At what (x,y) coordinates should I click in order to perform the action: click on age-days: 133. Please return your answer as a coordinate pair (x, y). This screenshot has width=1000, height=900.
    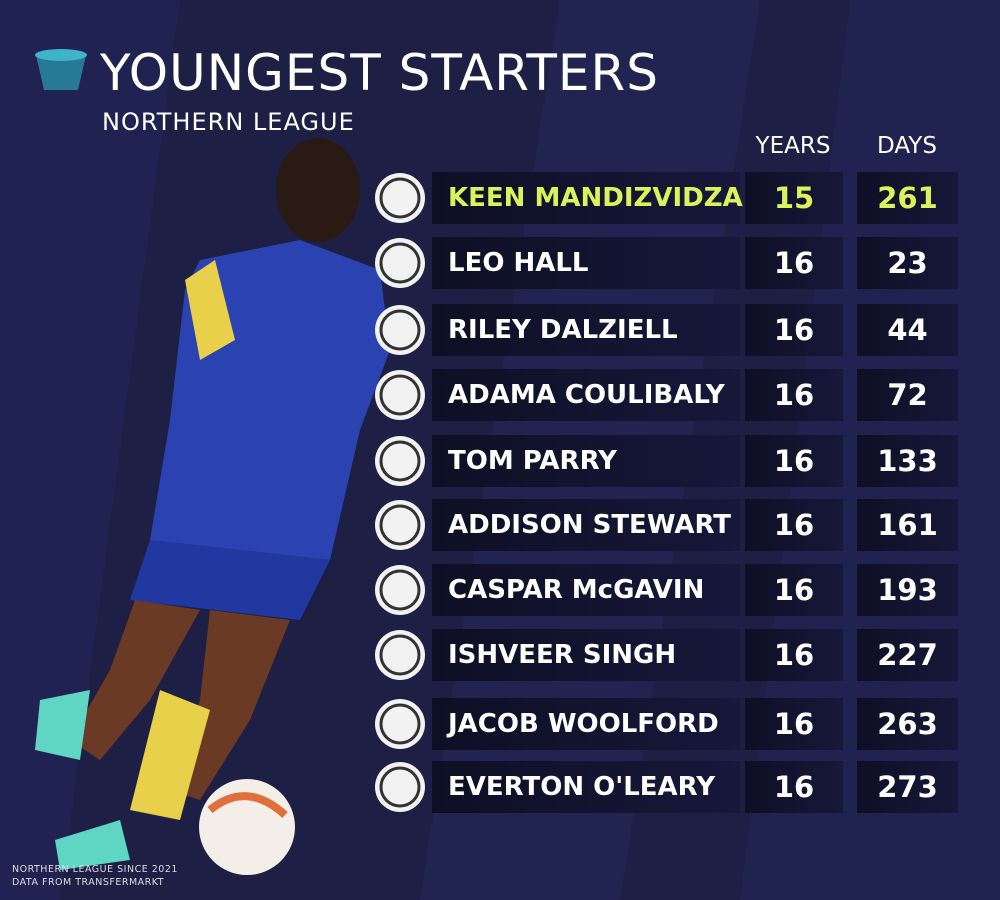
    Looking at the image, I should click on (907, 461).